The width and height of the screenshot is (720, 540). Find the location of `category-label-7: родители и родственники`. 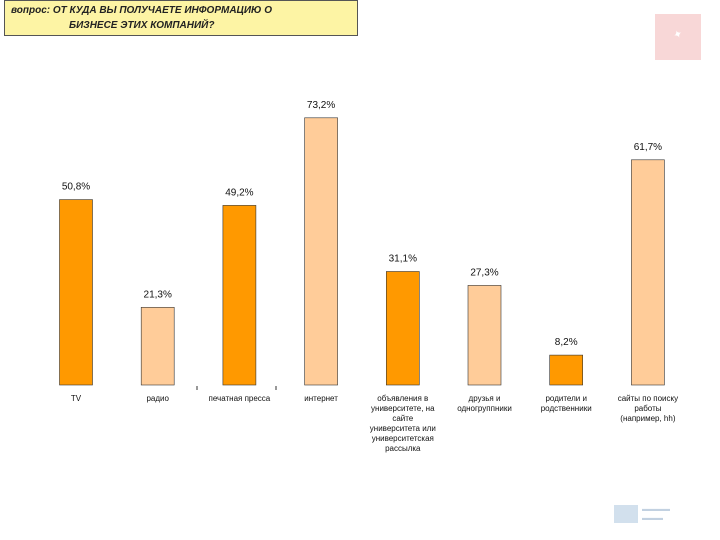

category-label-7: родители и родственники is located at coordinates (566, 403).